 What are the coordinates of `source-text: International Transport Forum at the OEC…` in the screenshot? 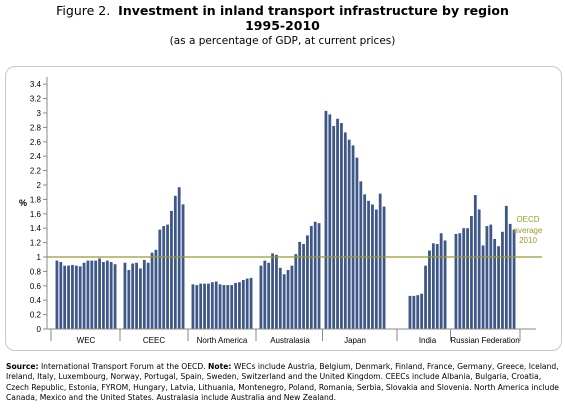 It's located at (123, 366).